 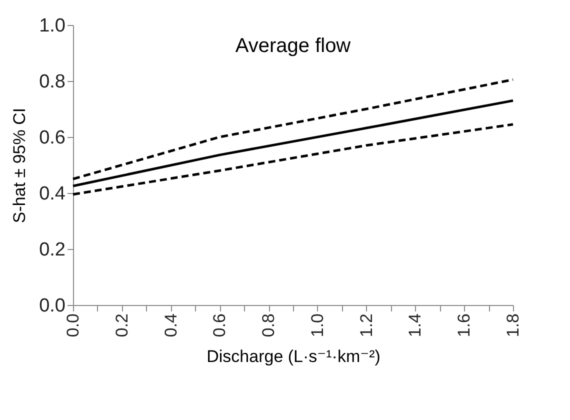 What do you see at coordinates (513, 326) in the screenshot?
I see `x-tick-label: 1.8` at bounding box center [513, 326].